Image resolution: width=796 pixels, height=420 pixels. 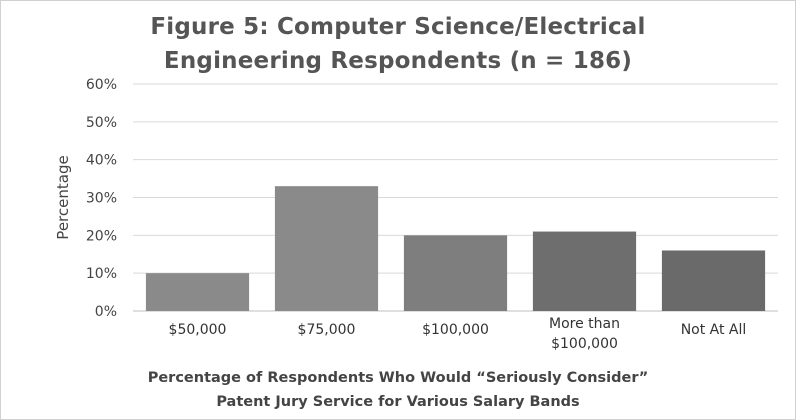 What do you see at coordinates (101, 236) in the screenshot?
I see `y-tick-label: 20%` at bounding box center [101, 236].